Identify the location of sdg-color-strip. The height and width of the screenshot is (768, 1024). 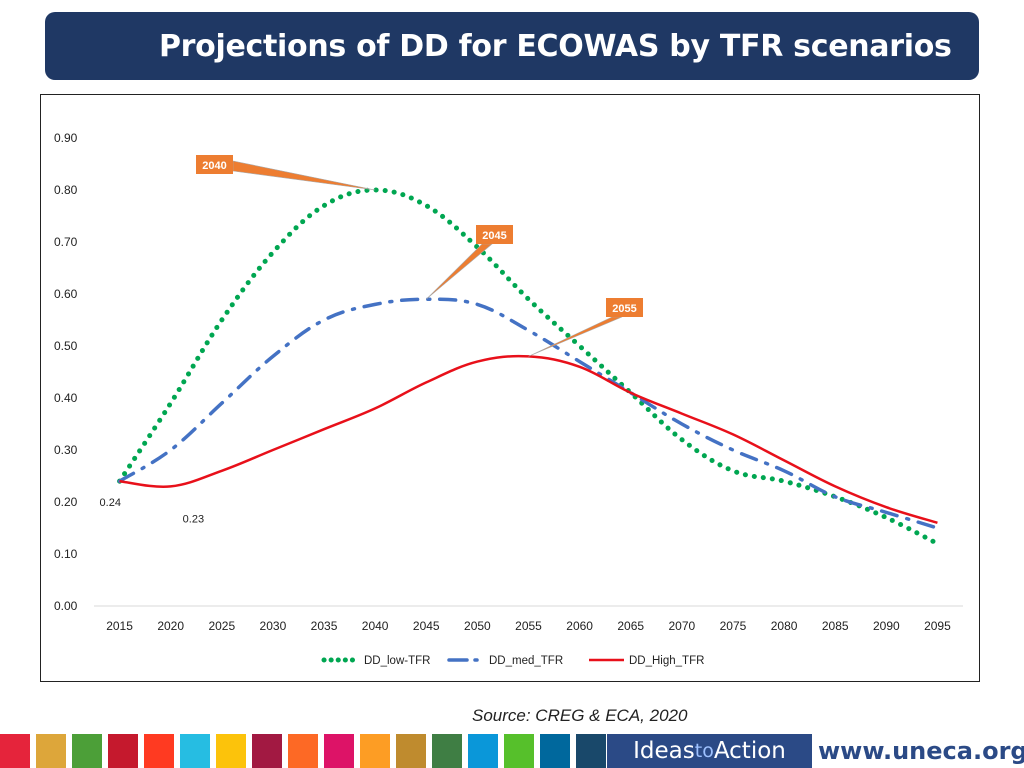
(512, 751).